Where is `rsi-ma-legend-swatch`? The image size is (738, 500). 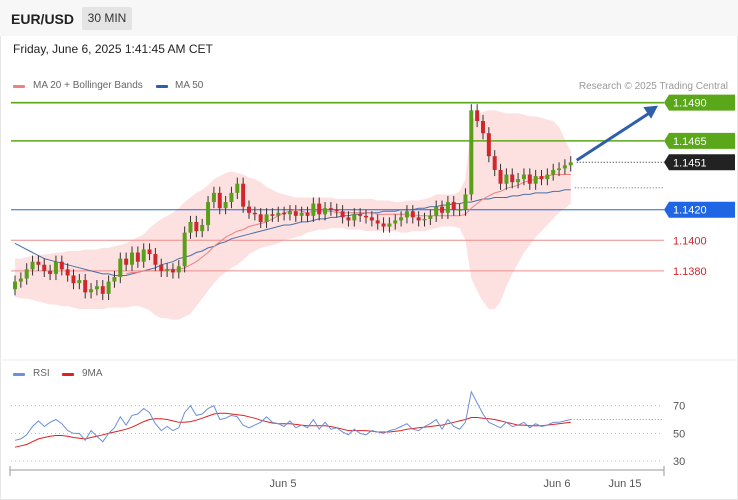
rsi-ma-legend-swatch is located at coordinates (68, 374).